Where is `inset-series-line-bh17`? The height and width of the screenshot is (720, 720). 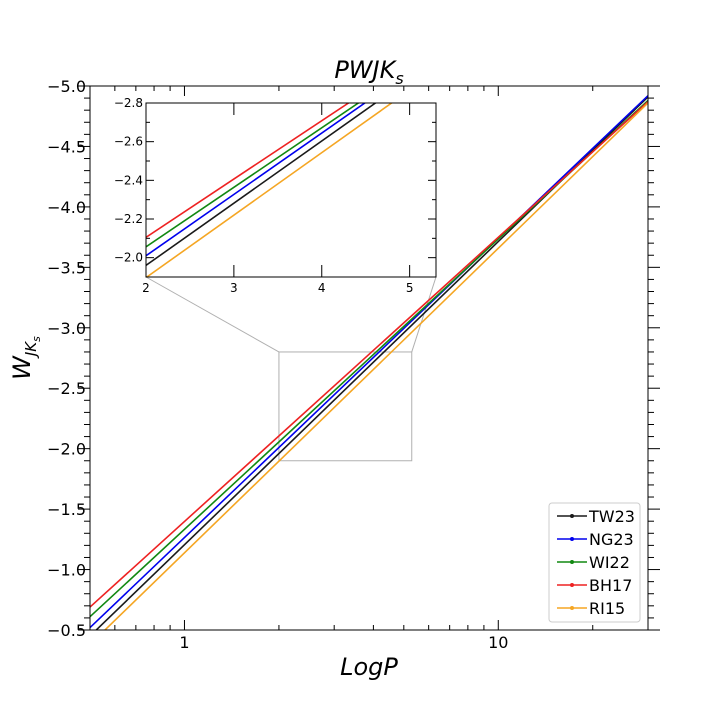 inset-series-line-bh17 is located at coordinates (248, 170).